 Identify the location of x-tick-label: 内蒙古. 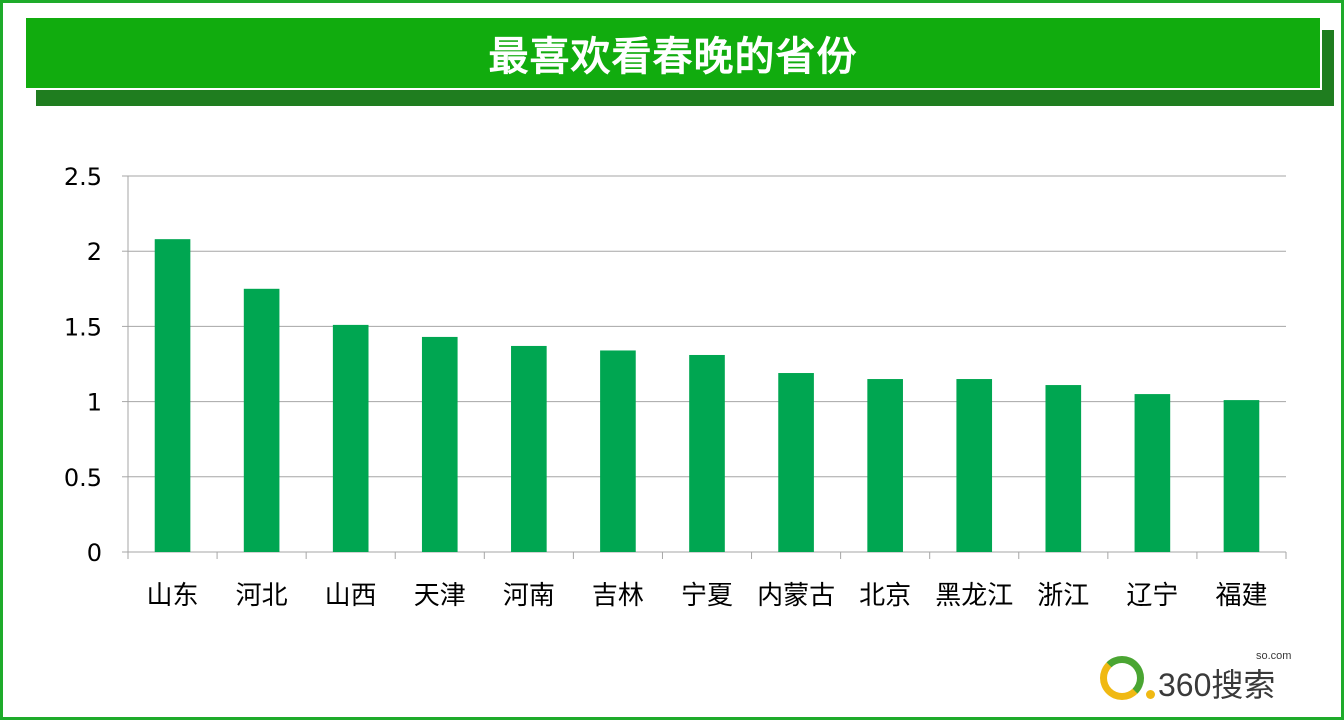
(796, 596).